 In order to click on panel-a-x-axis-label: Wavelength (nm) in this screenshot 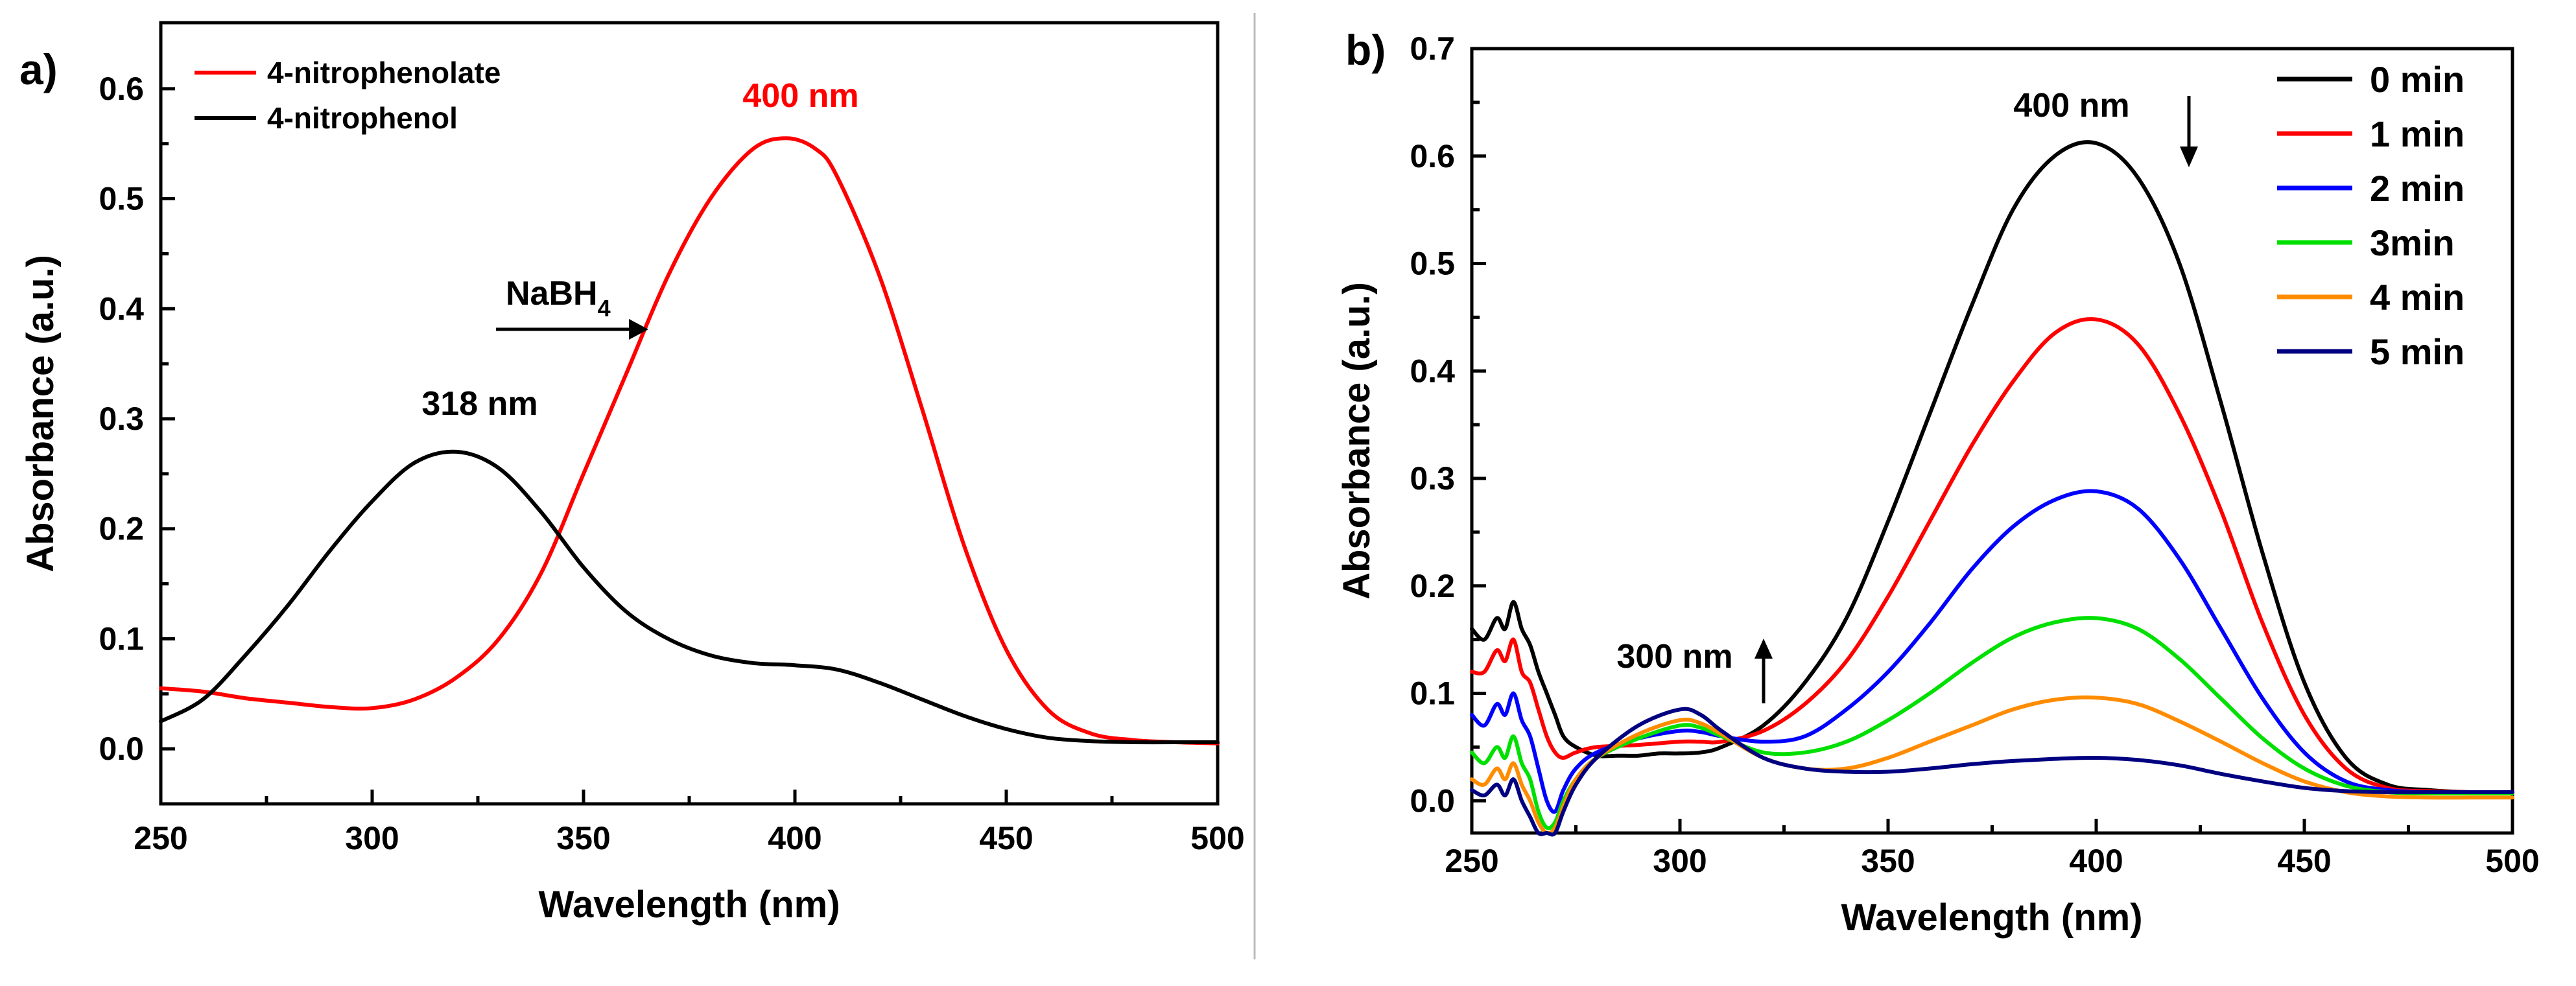, I will do `click(689, 905)`.